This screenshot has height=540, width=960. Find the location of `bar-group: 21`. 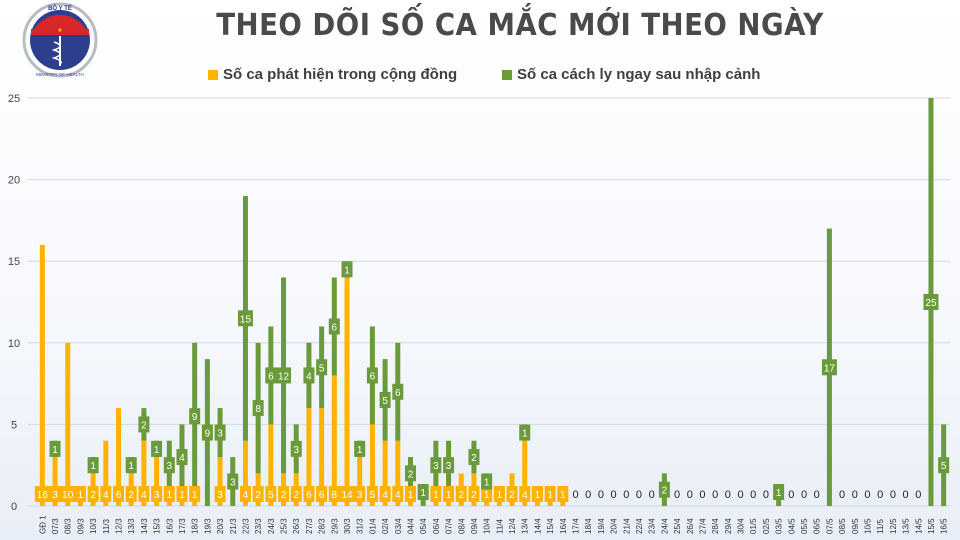

bar-group: 21 is located at coordinates (131, 481).